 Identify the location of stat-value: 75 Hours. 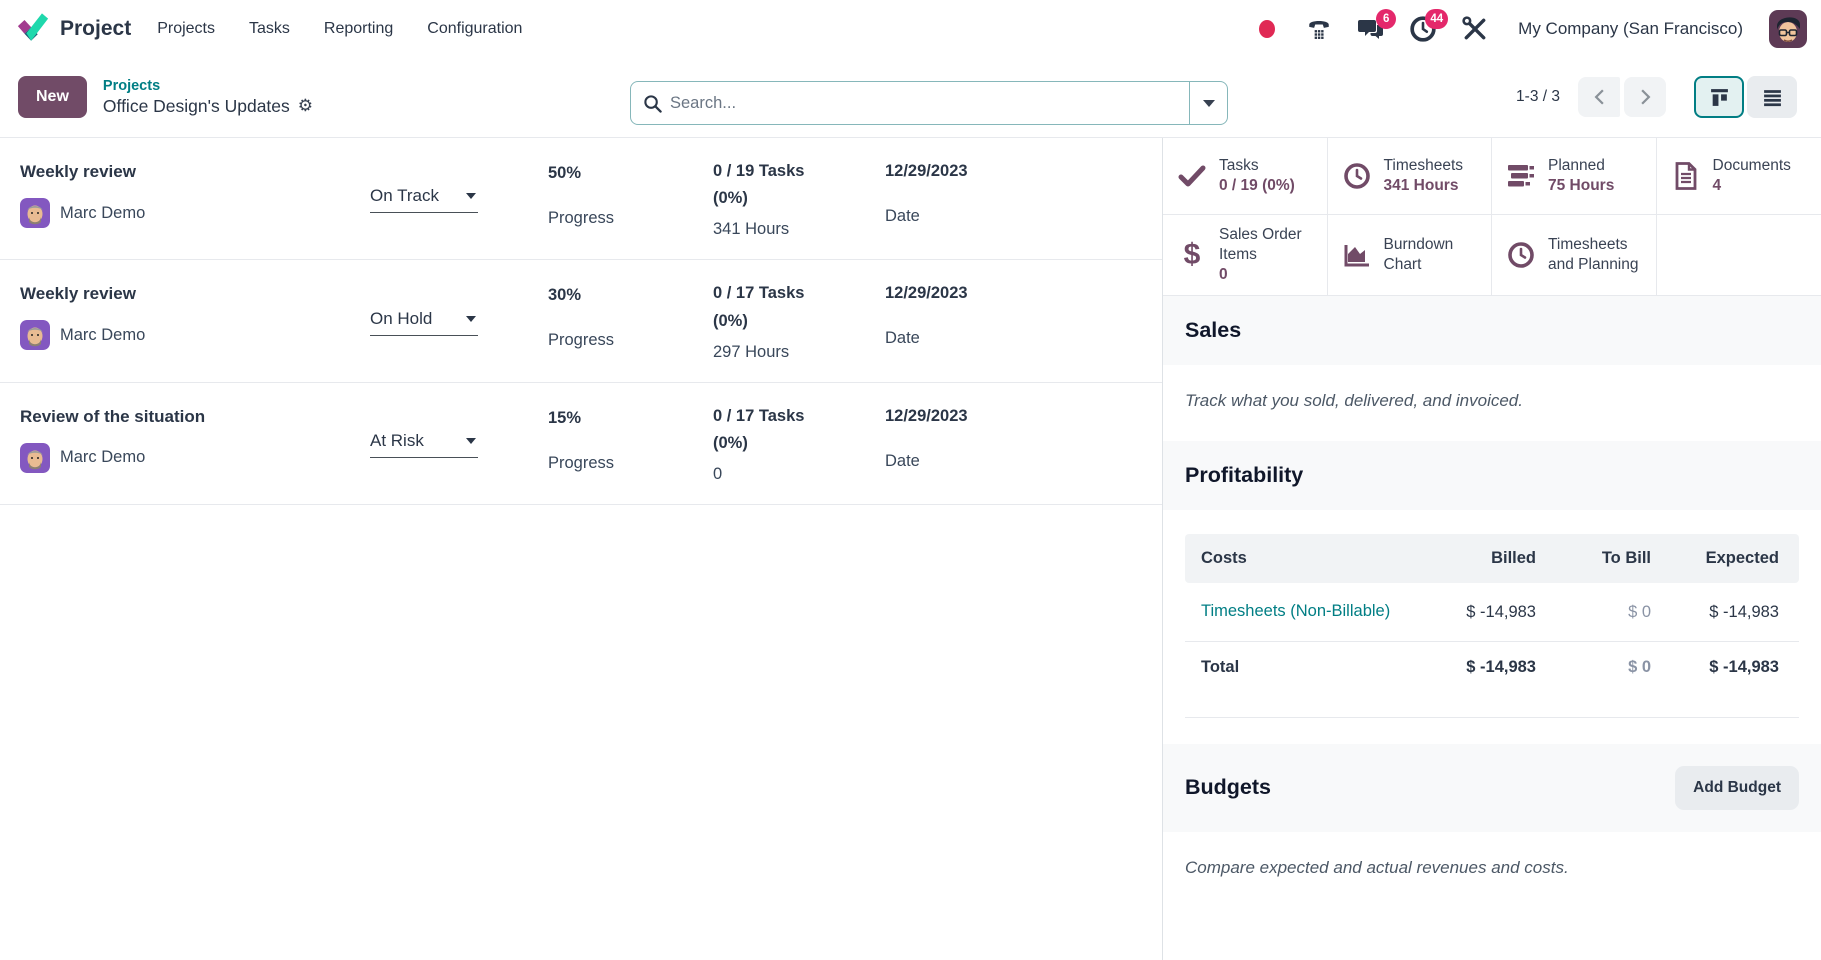
(1581, 185).